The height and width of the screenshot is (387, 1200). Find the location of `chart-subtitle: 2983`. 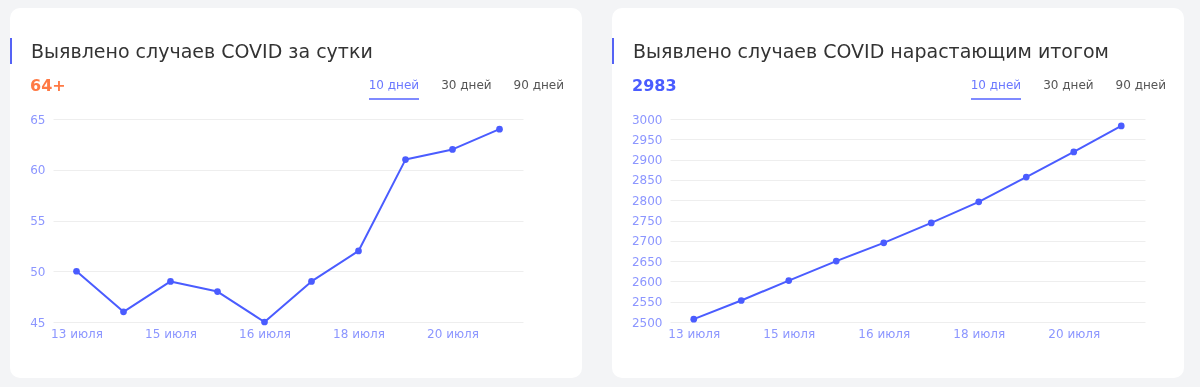

chart-subtitle: 2983 is located at coordinates (654, 85).